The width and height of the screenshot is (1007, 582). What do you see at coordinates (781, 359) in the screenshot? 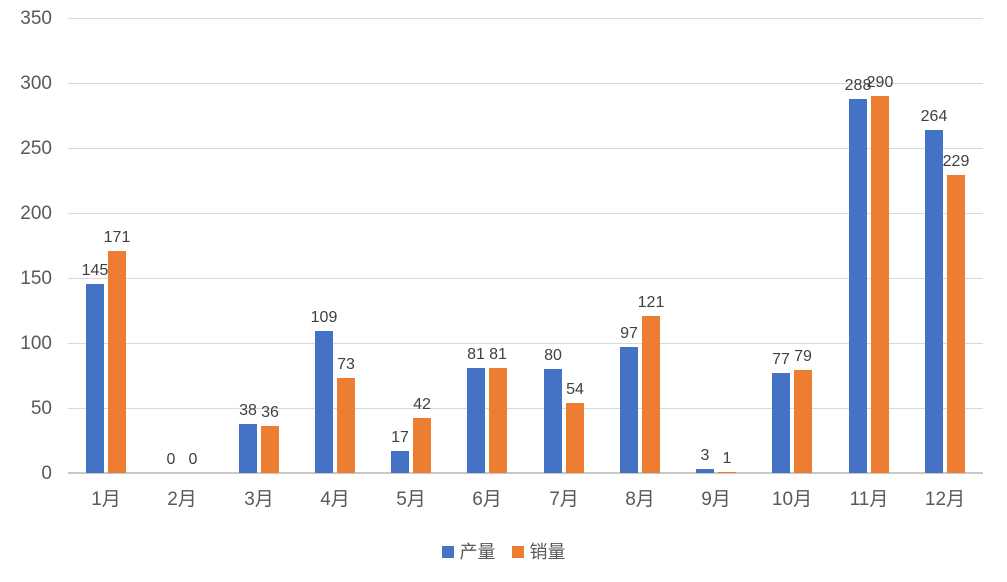
I see `bar-value-label: 77` at bounding box center [781, 359].